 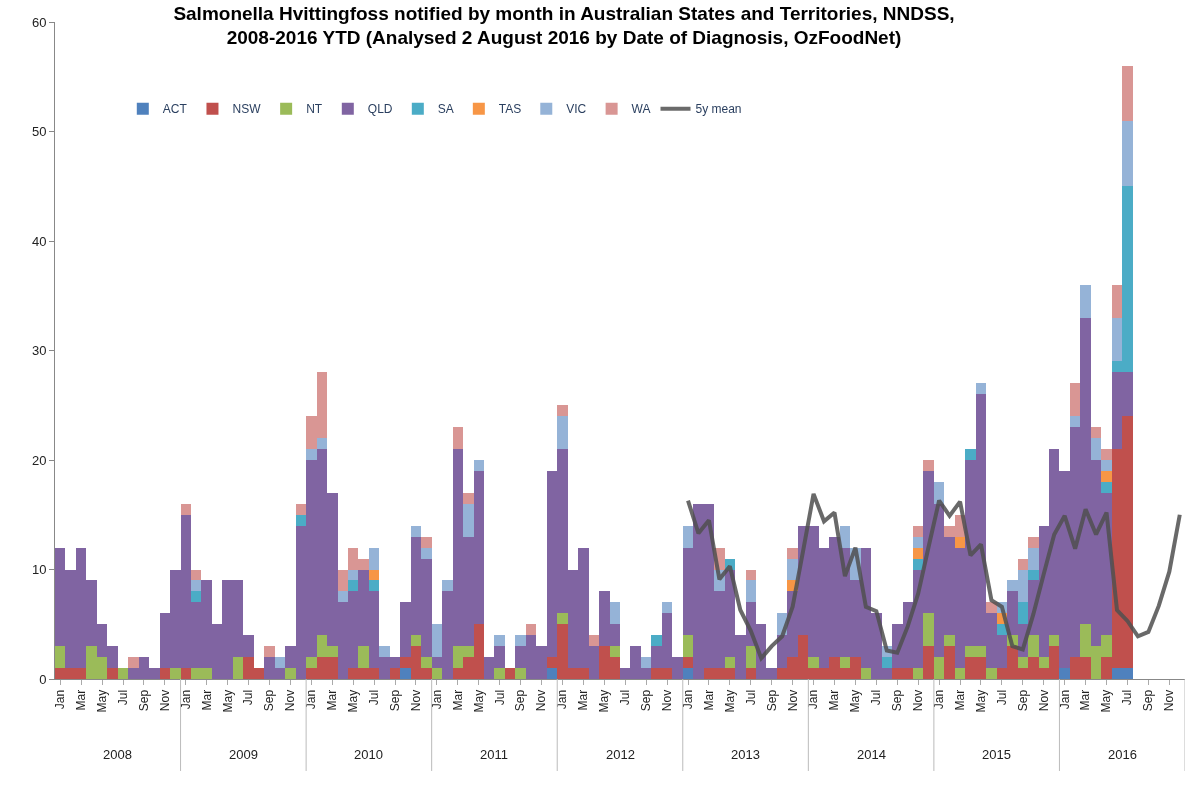 I want to click on line-series, so click(x=934, y=576).